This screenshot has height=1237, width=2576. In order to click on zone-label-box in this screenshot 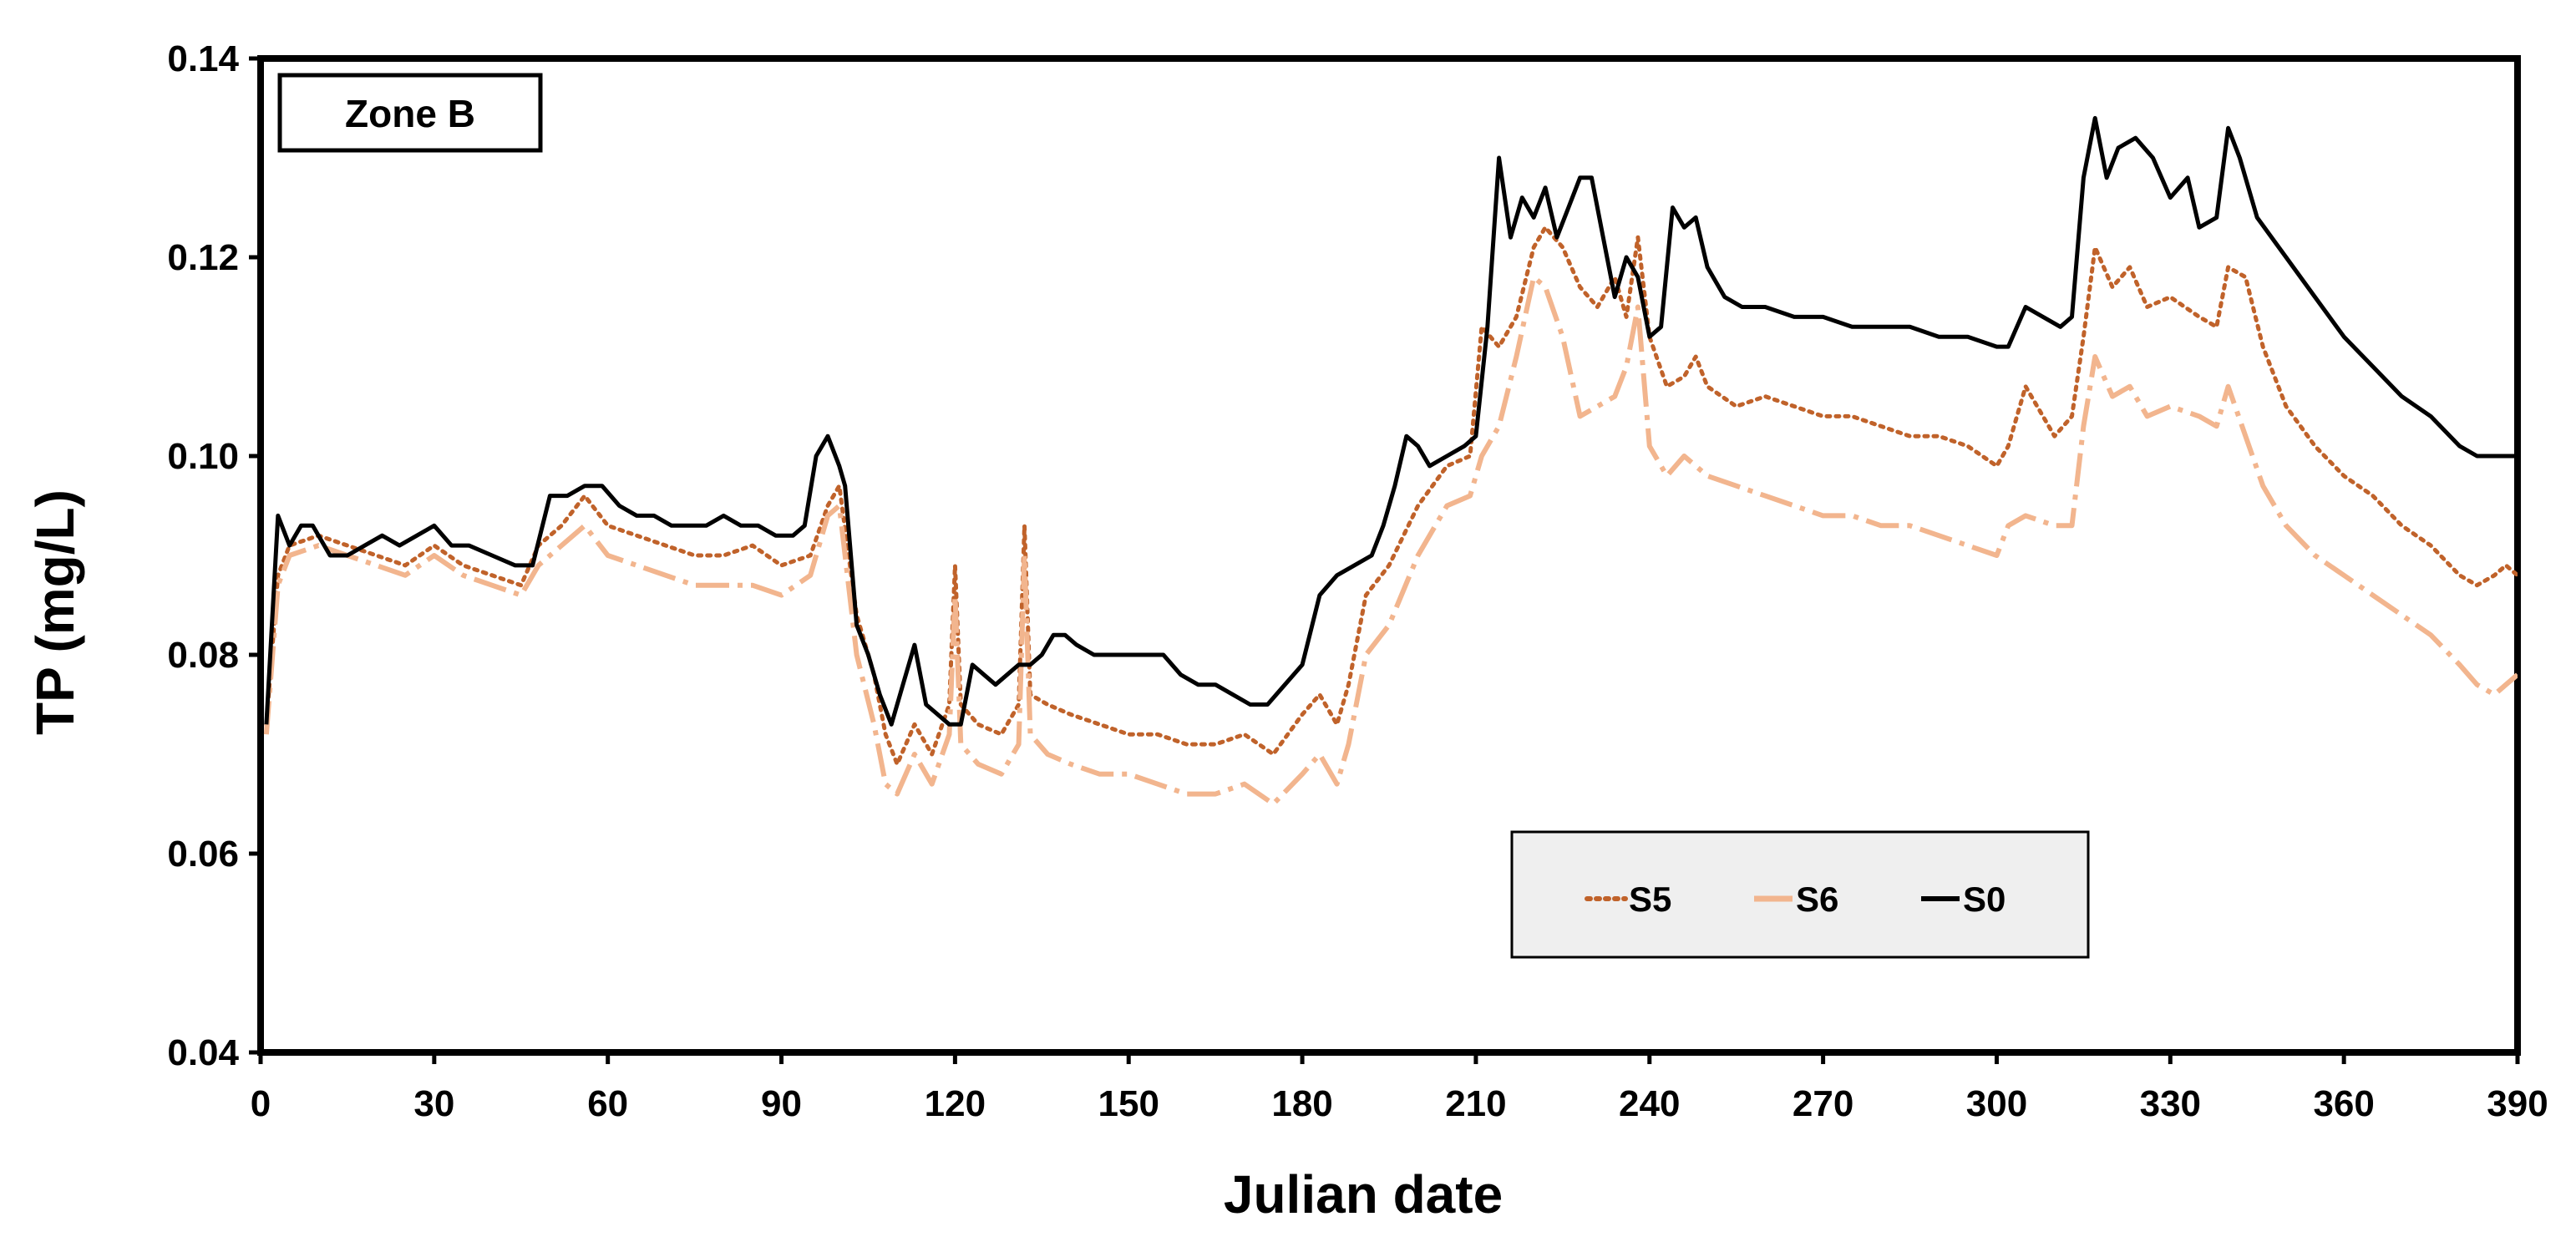, I will do `click(410, 113)`.